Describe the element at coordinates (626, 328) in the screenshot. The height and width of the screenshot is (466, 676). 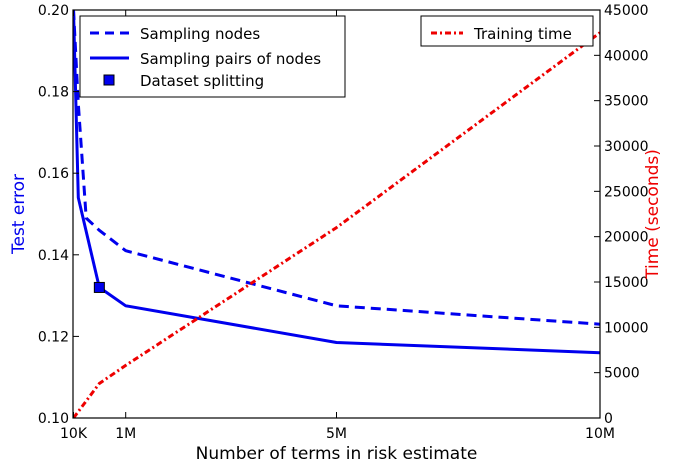
I see `right-tick-label: 10000` at that location.